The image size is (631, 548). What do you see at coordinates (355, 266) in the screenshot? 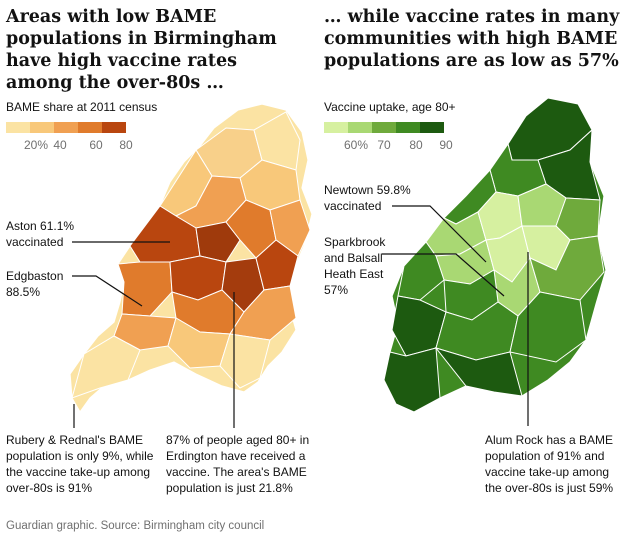
I see `sparkbrook-annotation: Sparkbrook and Balsall Heath East 57%` at bounding box center [355, 266].